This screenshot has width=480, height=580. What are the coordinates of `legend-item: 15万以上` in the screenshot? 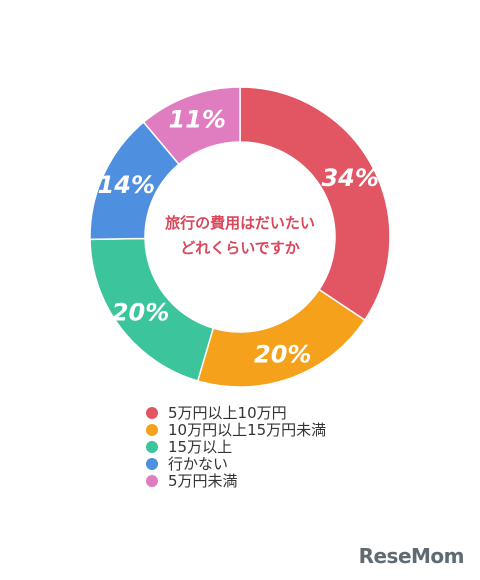 It's located at (236, 447).